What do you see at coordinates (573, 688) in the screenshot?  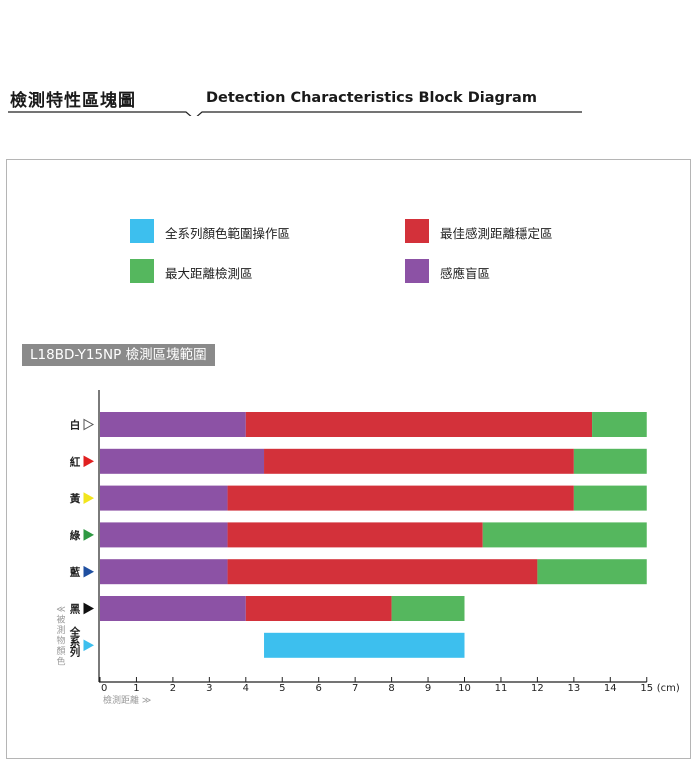 I see `x-tick-label: 13` at bounding box center [573, 688].